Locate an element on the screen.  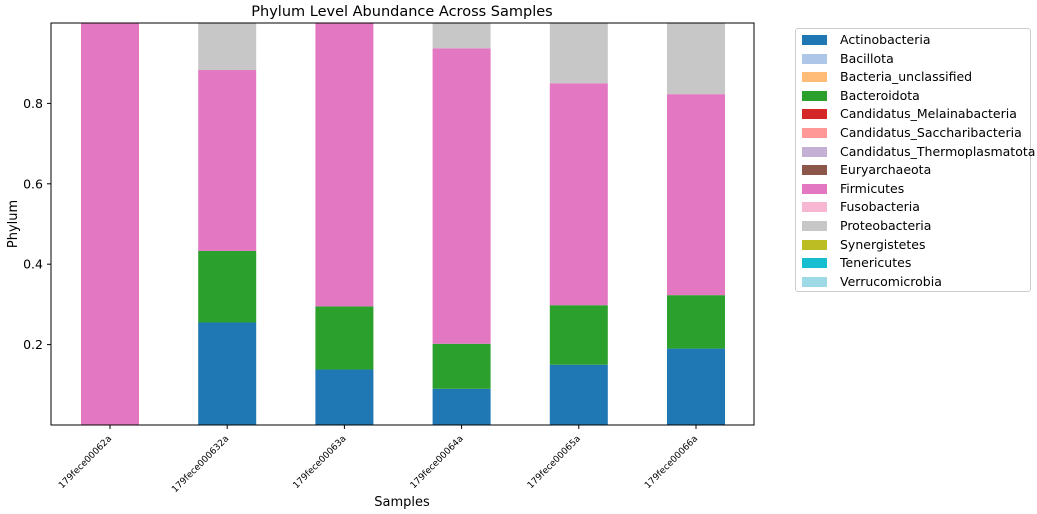
legend-item: Candidatus_Saccharibacteria is located at coordinates (912, 133).